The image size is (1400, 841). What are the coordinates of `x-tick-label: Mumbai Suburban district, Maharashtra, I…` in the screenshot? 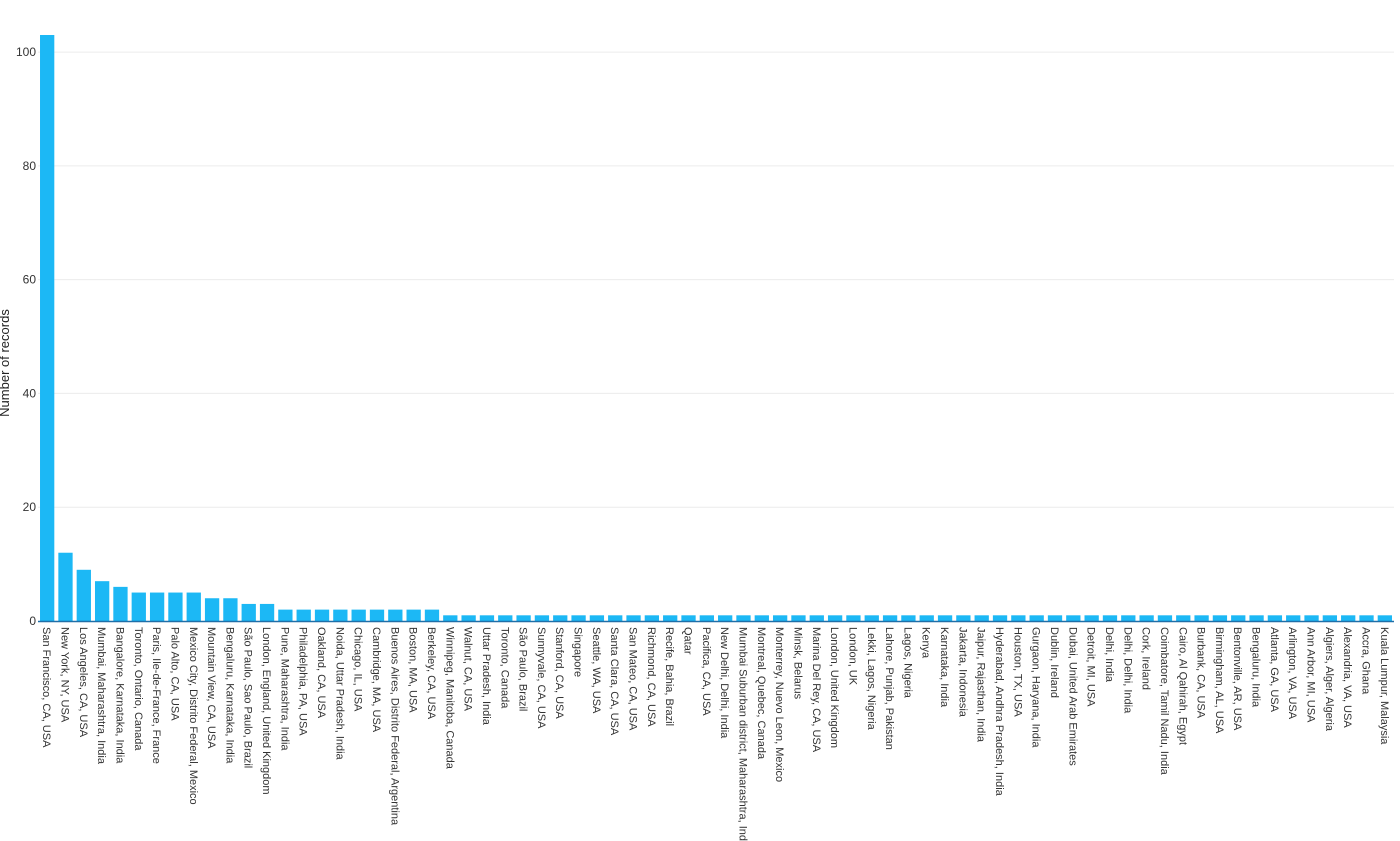 It's located at (742, 734).